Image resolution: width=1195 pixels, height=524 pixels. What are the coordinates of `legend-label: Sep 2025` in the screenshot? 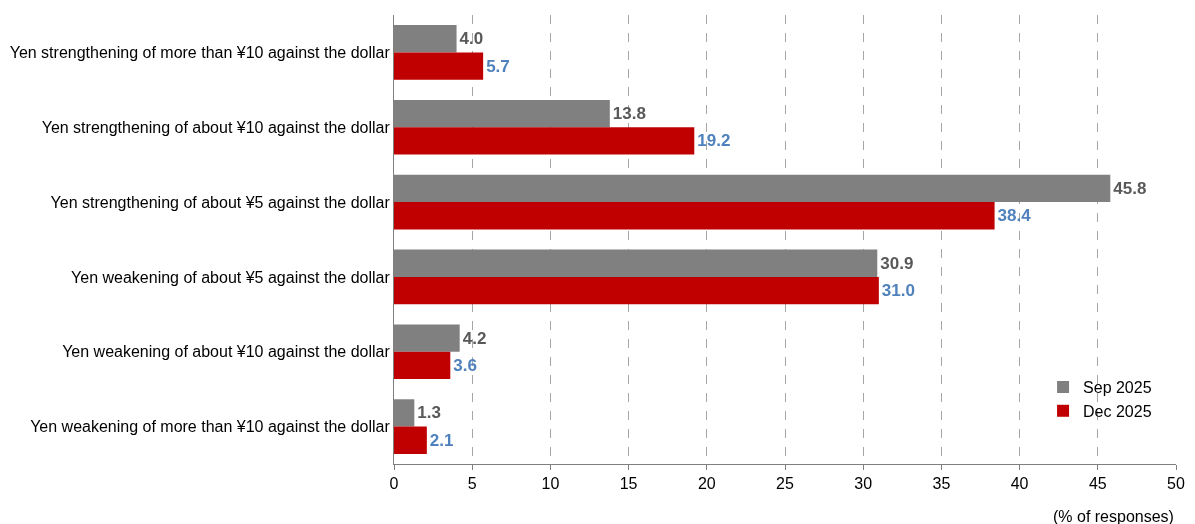 It's located at (1117, 388).